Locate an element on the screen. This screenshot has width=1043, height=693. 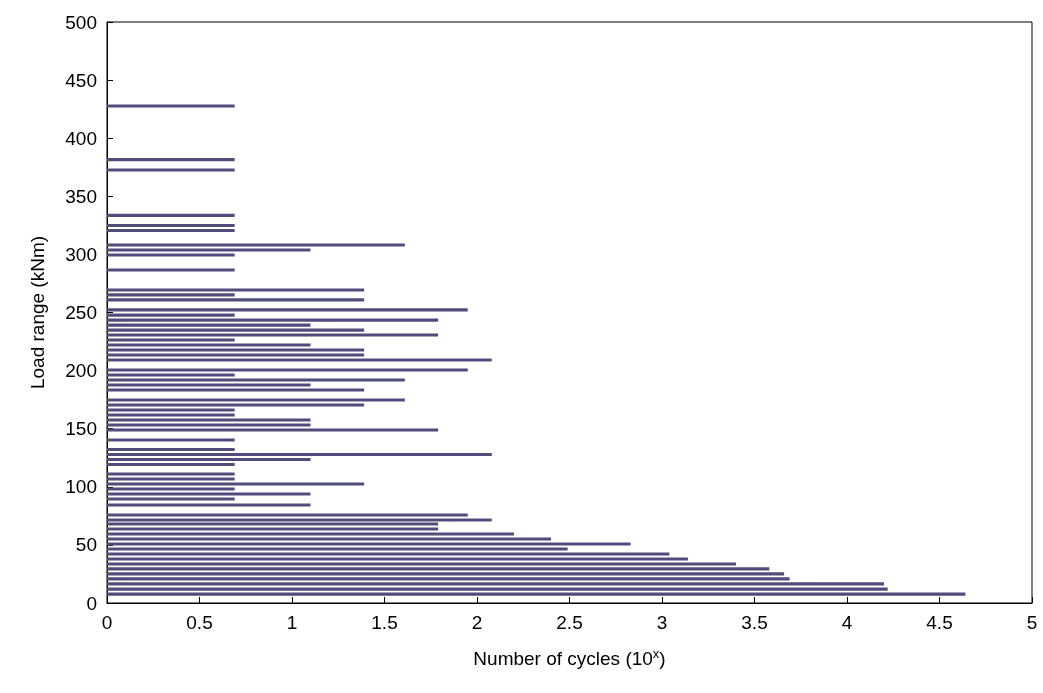
x-tick-label: 4 is located at coordinates (847, 622).